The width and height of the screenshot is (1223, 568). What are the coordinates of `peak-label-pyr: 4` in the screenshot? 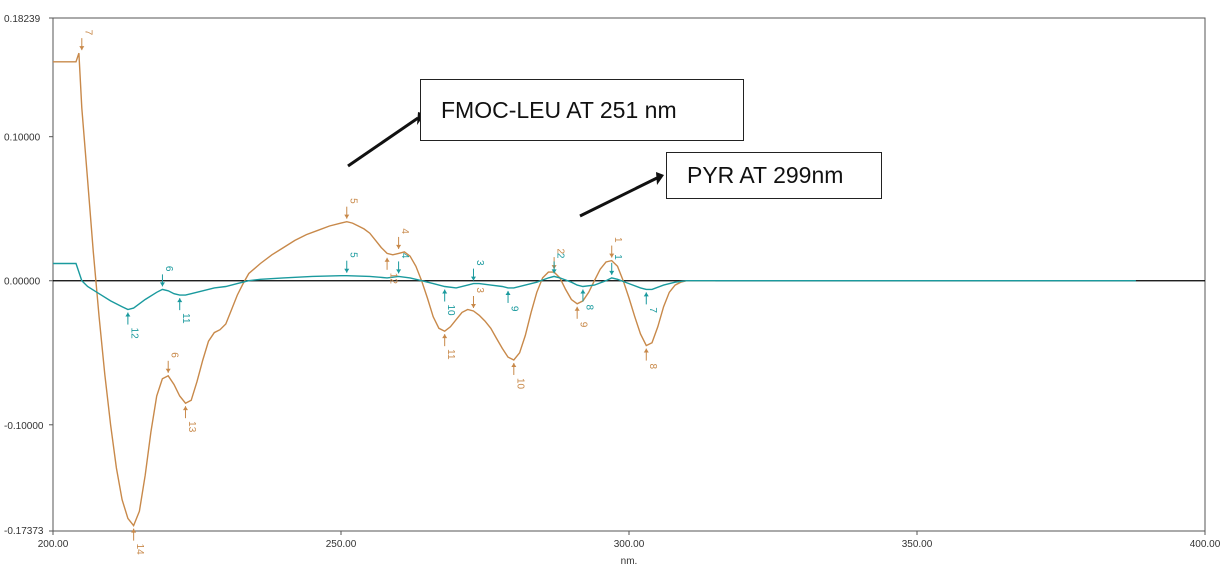 It's located at (403, 263).